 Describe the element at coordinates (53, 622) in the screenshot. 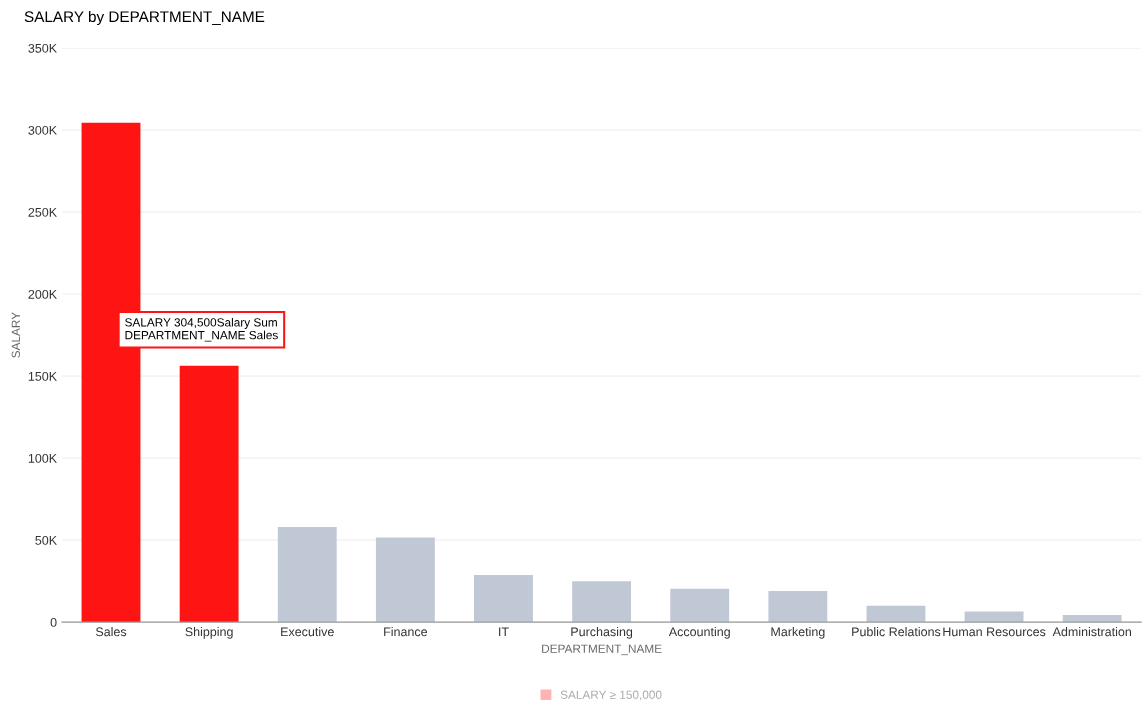

I see `y-tick-label: 0` at that location.